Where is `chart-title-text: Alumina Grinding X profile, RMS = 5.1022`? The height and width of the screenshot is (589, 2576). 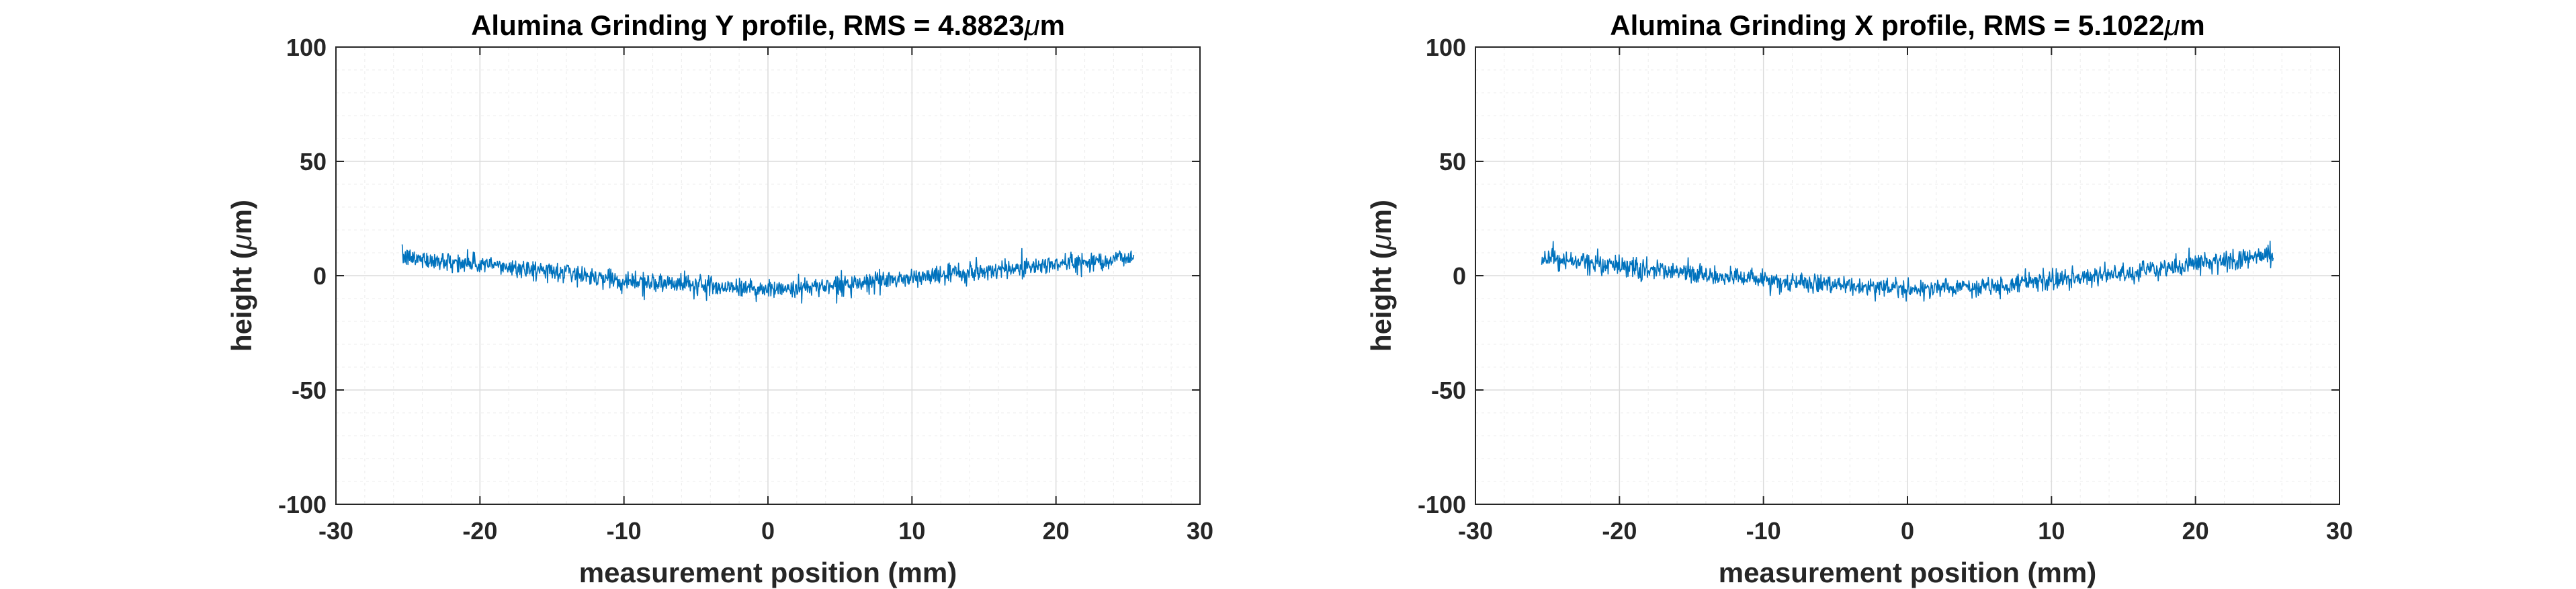
chart-title-text: Alumina Grinding X profile, RMS = 5.1022 is located at coordinates (1887, 25).